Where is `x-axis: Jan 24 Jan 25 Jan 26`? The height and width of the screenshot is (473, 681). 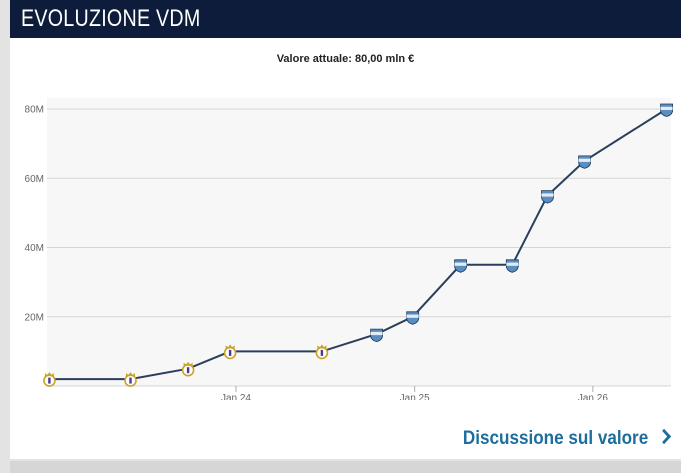
x-axis: Jan 24 Jan 25 Jan 26 is located at coordinates (414, 393).